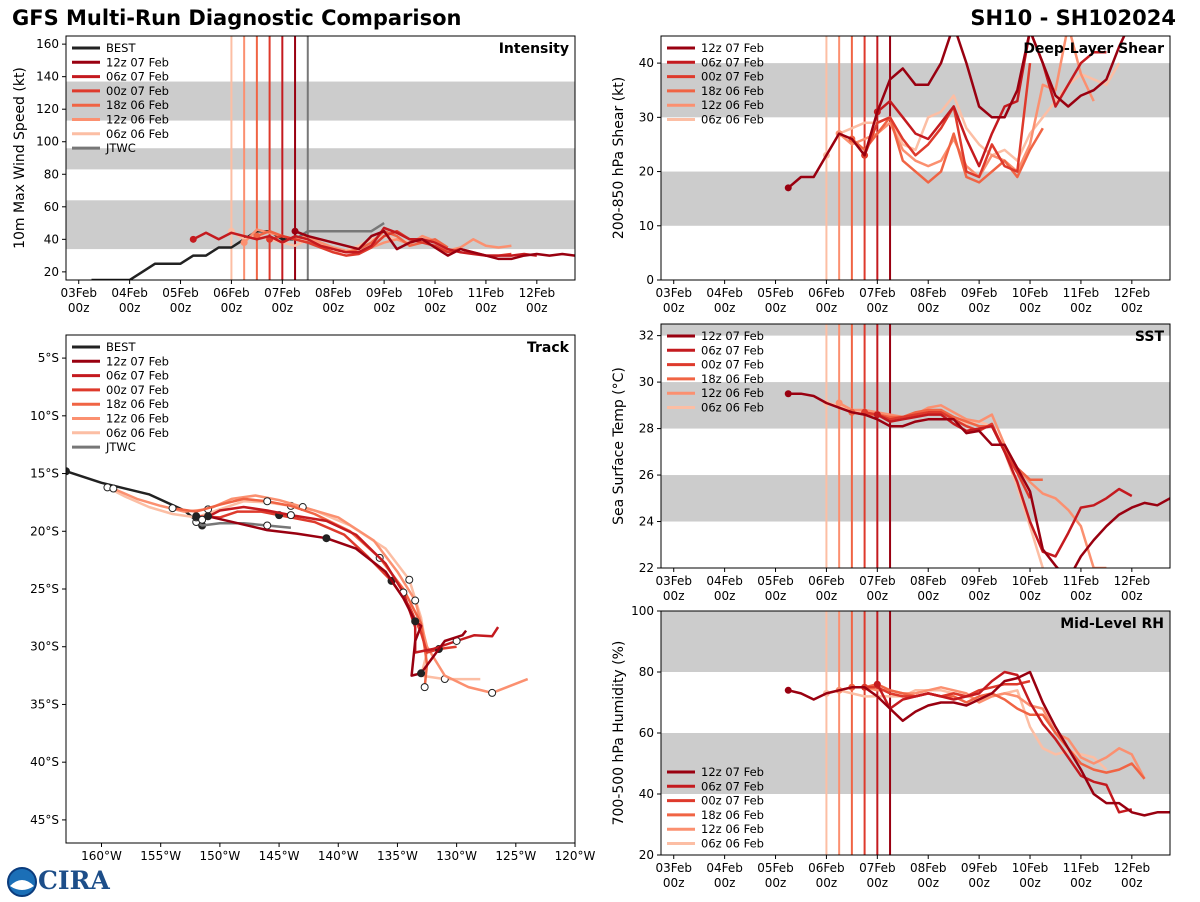 This screenshot has width=1200, height=902. I want to click on rh-ylabel: 700-500 hPa Humidity (%), so click(619, 733).